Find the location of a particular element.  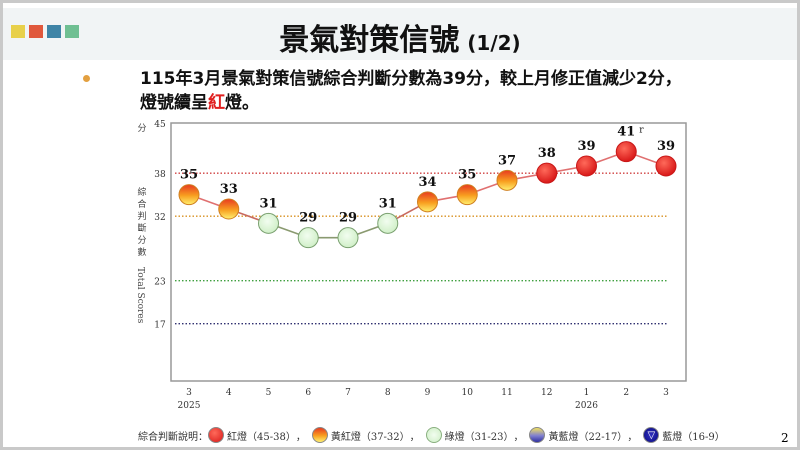

y-axis-label-cn-char: 斷 is located at coordinates (141, 228).